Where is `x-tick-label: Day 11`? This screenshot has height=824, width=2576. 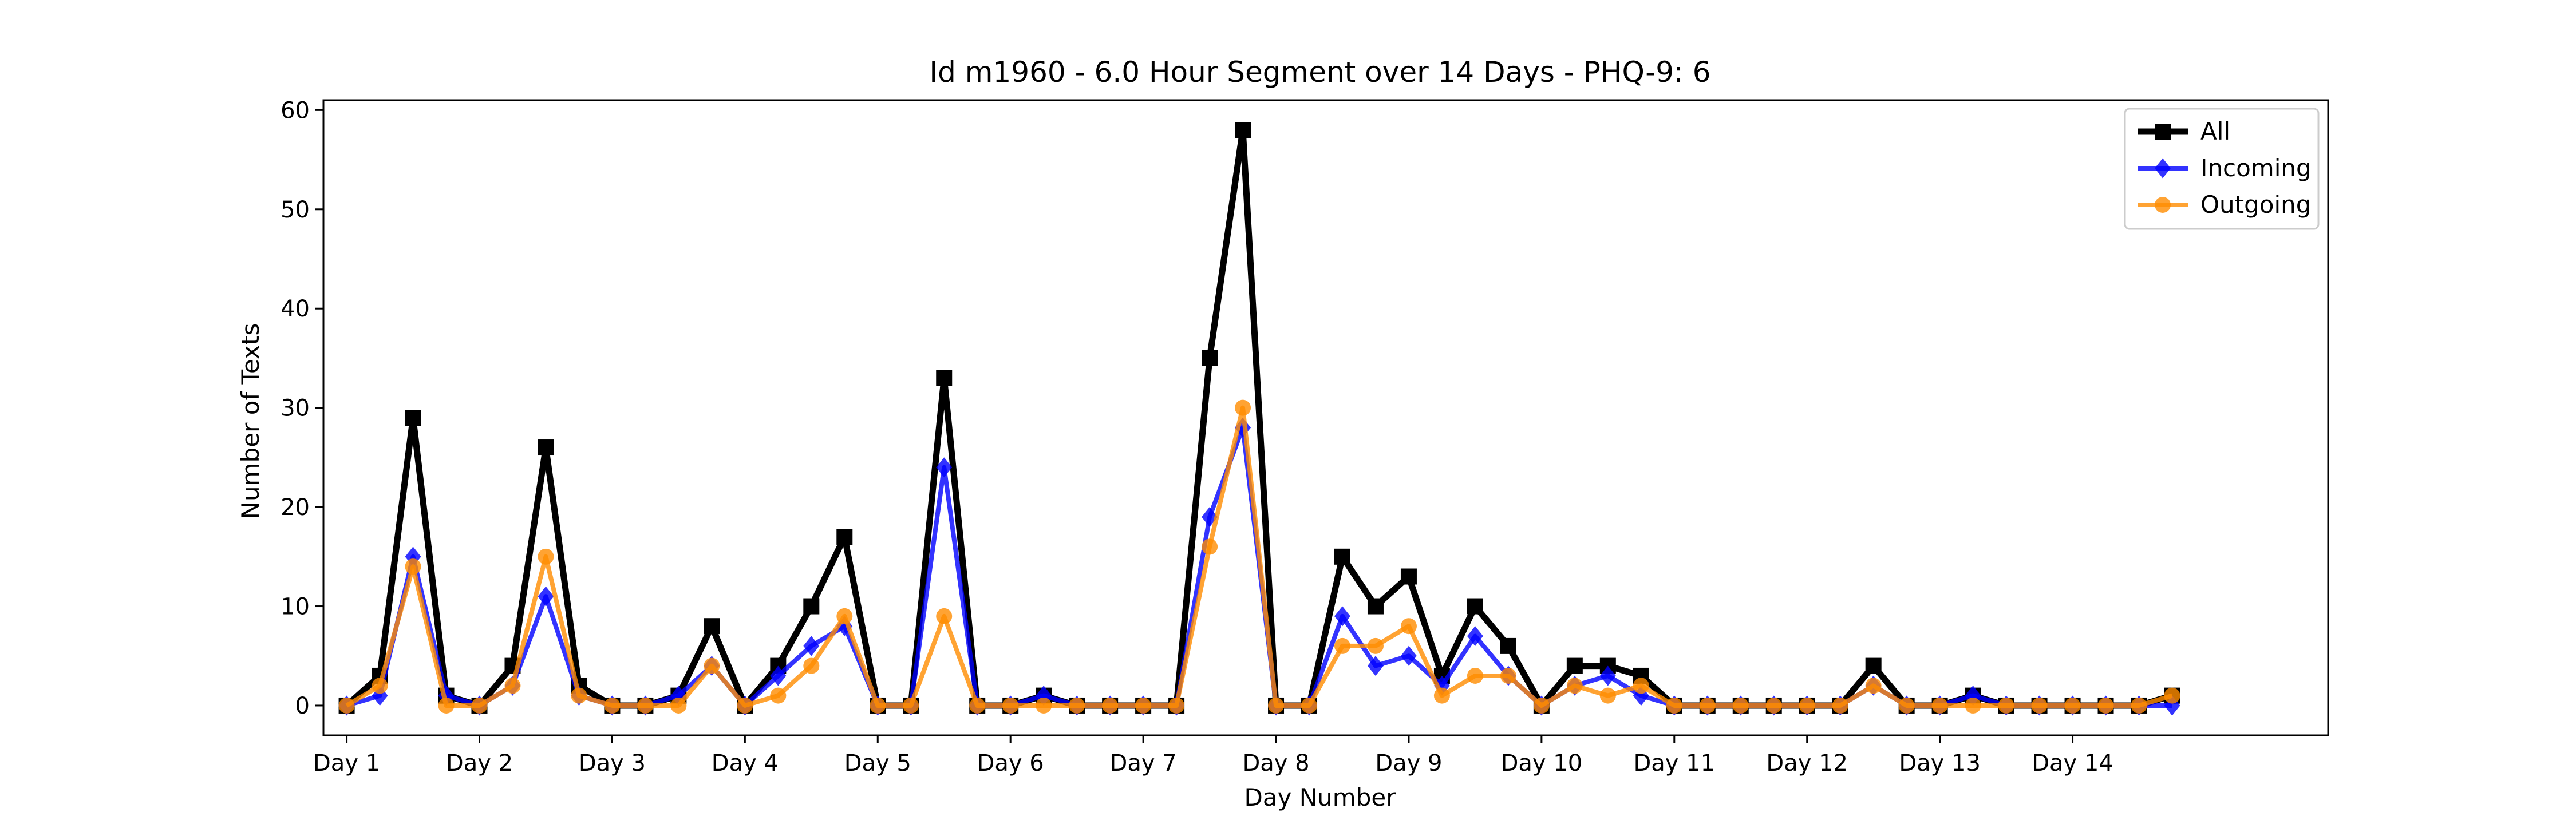
x-tick-label: Day 11 is located at coordinates (1674, 763).